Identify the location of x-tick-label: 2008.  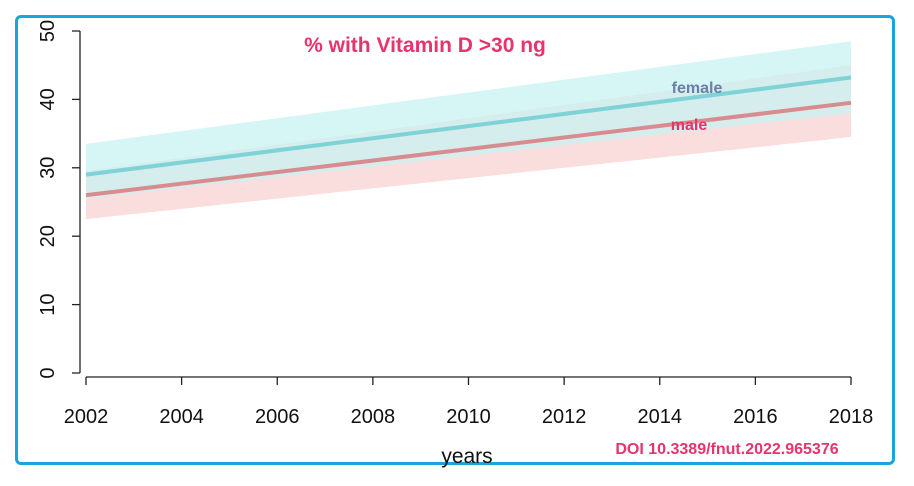
(373, 417).